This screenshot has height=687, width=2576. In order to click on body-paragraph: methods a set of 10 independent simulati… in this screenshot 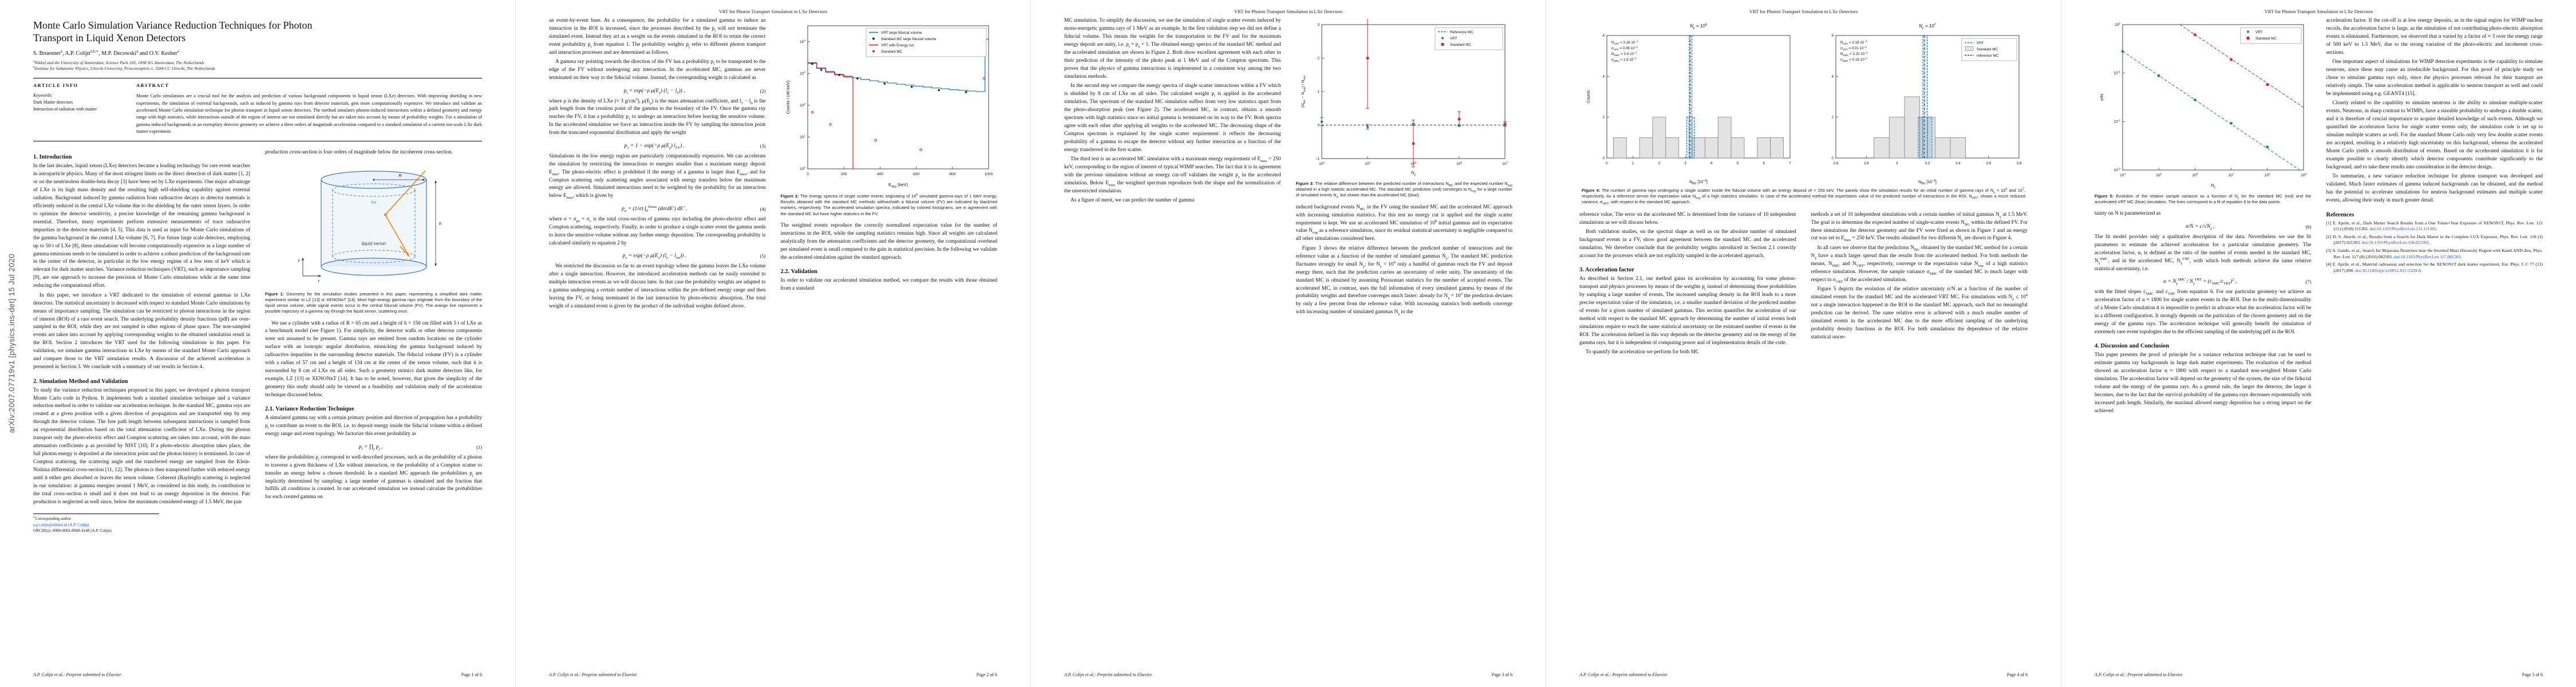, I will do `click(1919, 227)`.